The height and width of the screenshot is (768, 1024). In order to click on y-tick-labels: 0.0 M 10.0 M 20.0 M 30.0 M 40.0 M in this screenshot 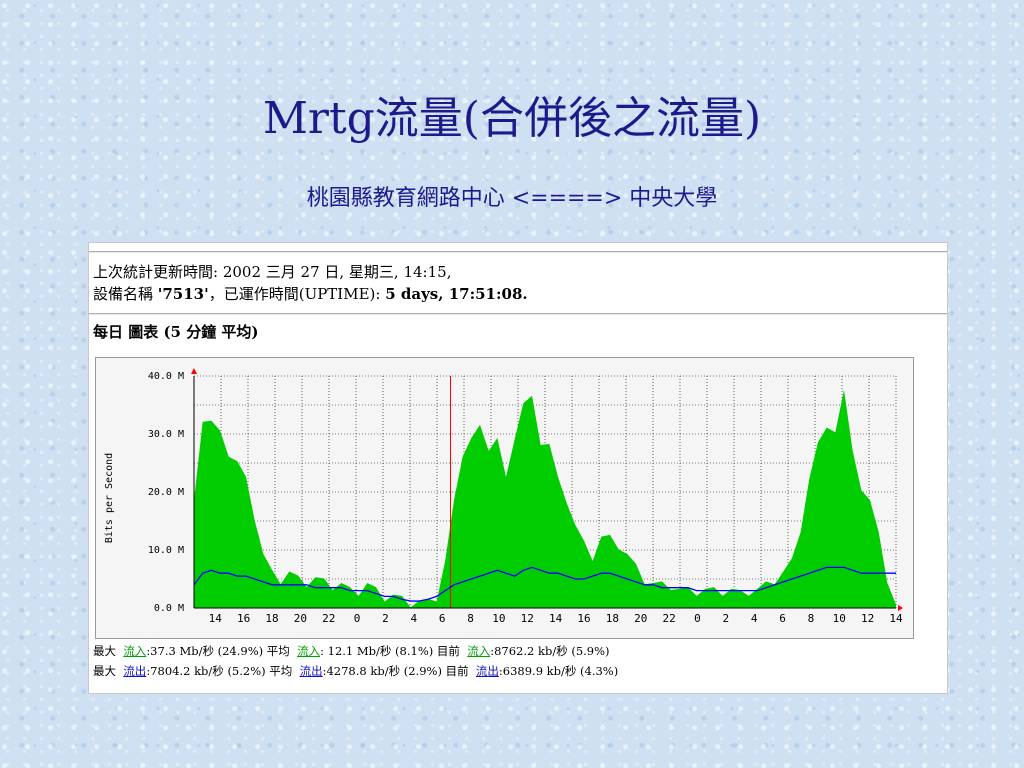, I will do `click(166, 492)`.